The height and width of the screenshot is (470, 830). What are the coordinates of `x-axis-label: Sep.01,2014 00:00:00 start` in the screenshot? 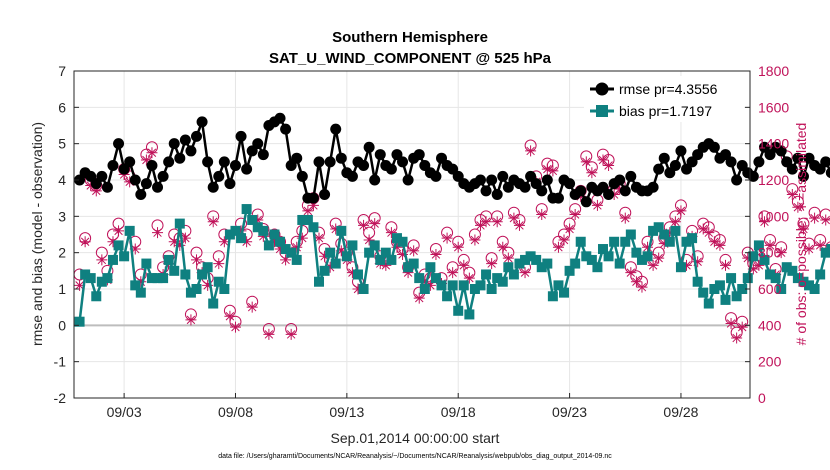 It's located at (415, 438).